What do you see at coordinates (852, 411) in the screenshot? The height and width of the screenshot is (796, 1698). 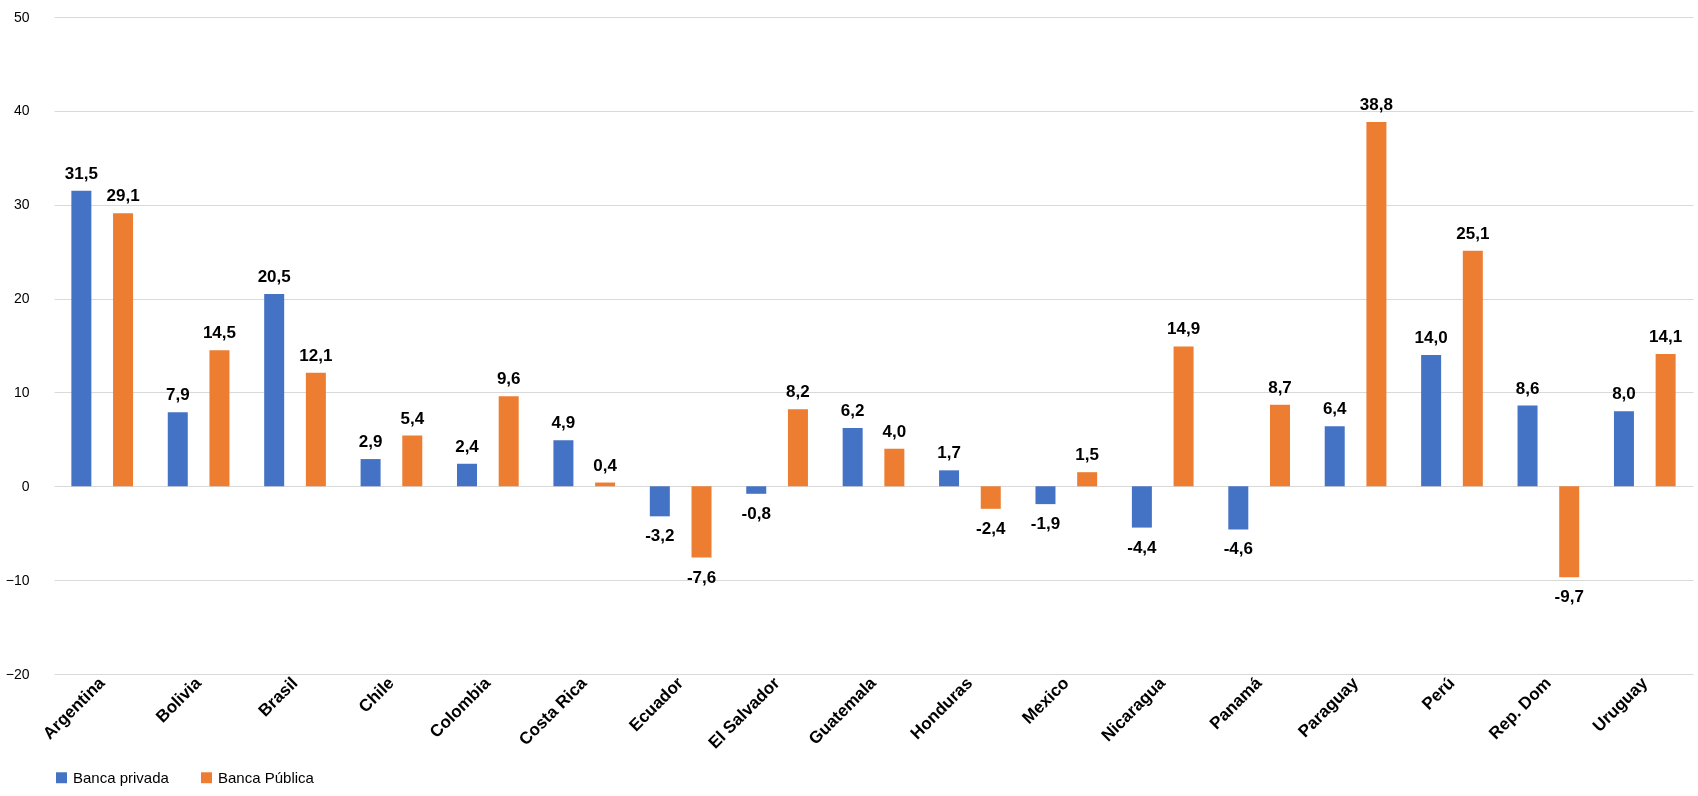 I see `data-label: 6,2` at bounding box center [852, 411].